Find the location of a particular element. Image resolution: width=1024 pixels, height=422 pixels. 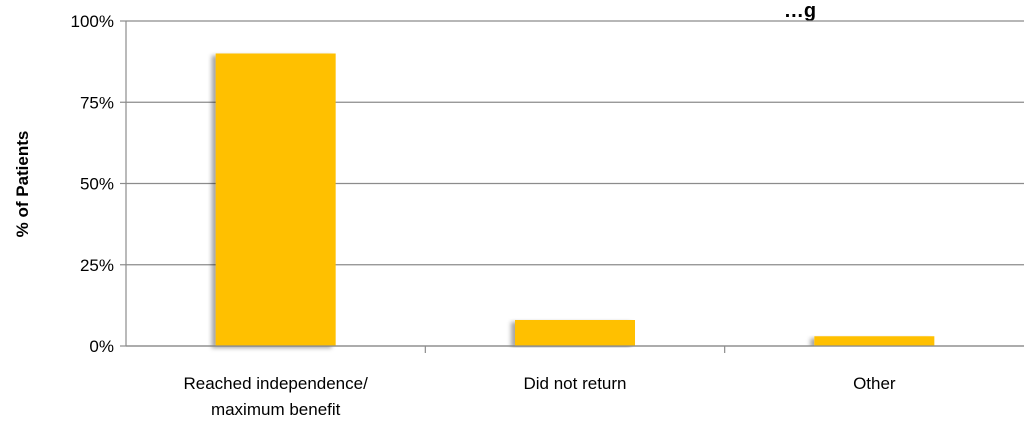

chart-title: …g is located at coordinates (800, 11).